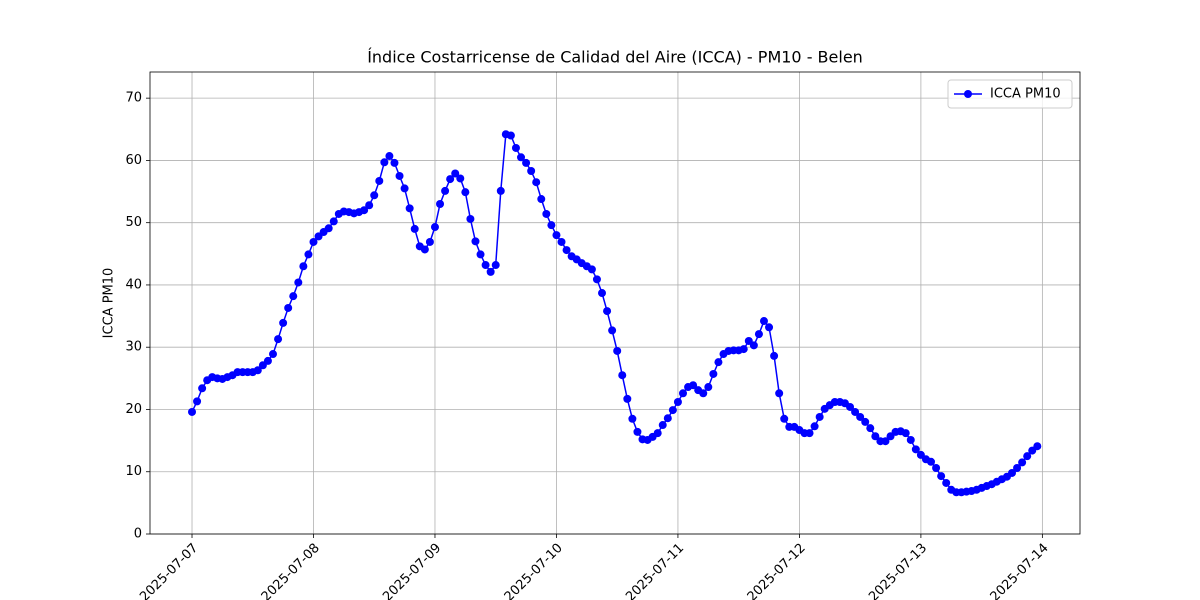 The image size is (1200, 600). Describe the element at coordinates (898, 570) in the screenshot. I see `x-tick-label: 2025-07-13` at that location.